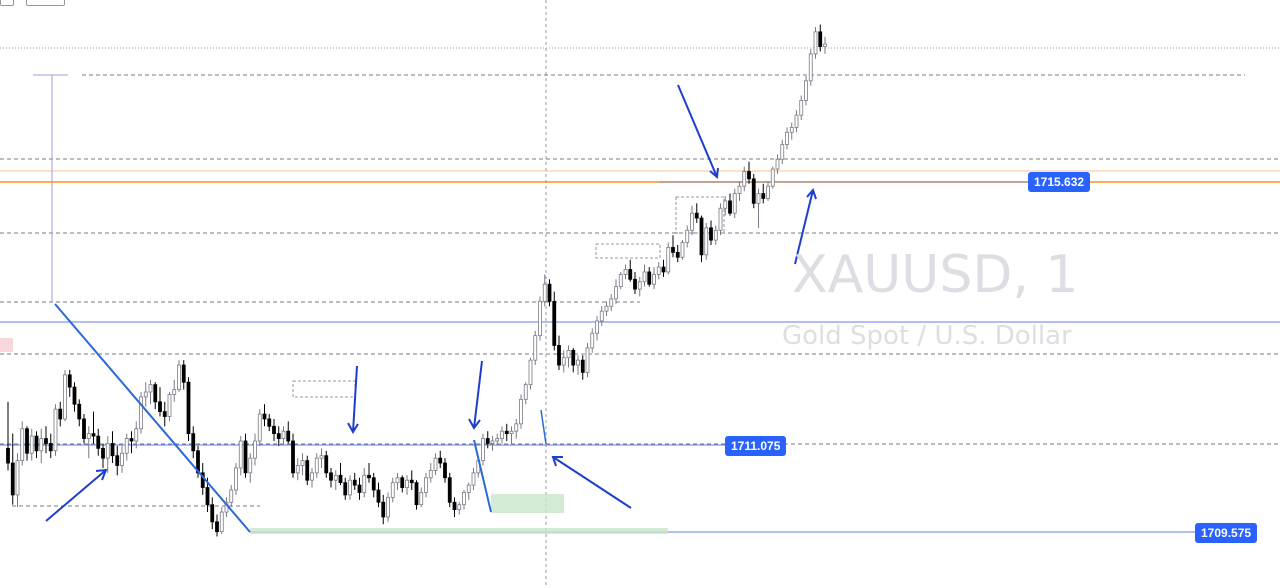 This screenshot has width=1280, height=588. Describe the element at coordinates (756, 446) in the screenshot. I see `price-label-middle: 1711.075` at that location.